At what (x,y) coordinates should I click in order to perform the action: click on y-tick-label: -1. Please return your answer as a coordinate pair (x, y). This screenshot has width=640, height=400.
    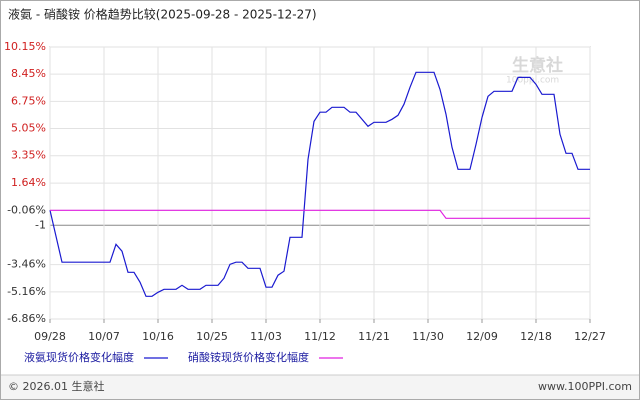
    Looking at the image, I should click on (40, 224).